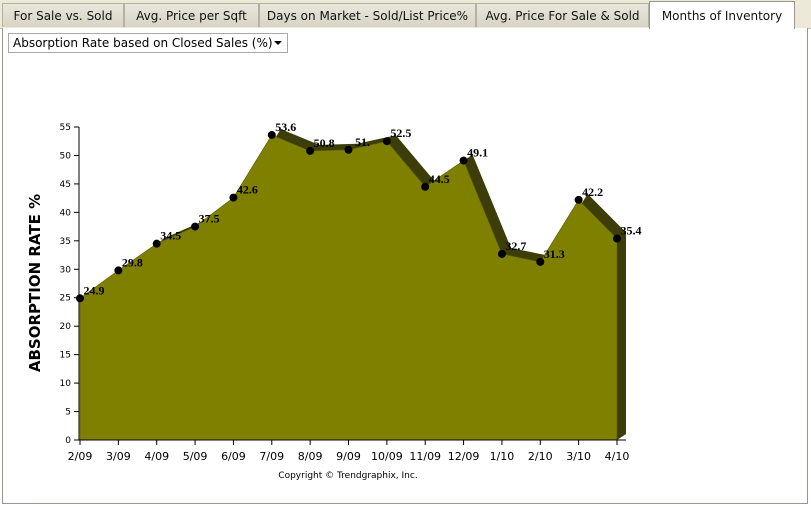  Describe the element at coordinates (35, 283) in the screenshot. I see `y-axis-title: ABSORPTION RATE %` at that location.